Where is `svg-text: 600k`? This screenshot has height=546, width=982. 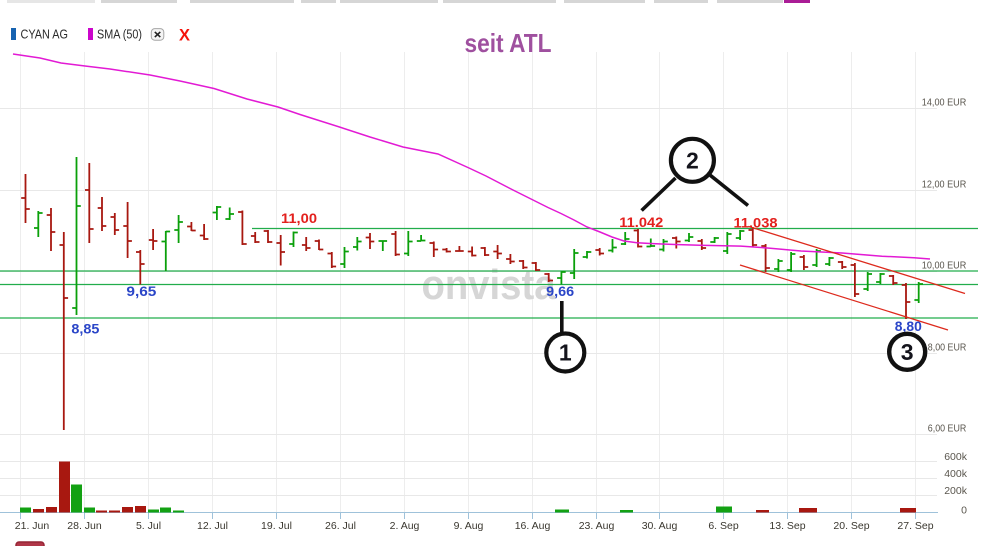
svg-text: 600k is located at coordinates (956, 457).